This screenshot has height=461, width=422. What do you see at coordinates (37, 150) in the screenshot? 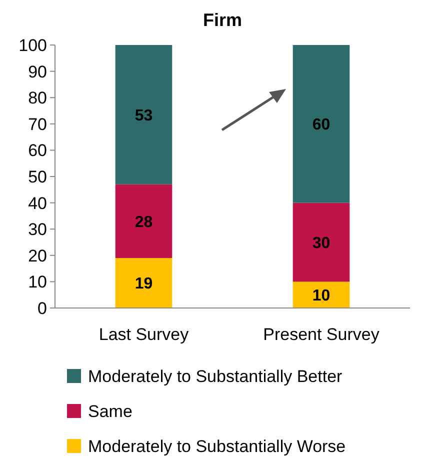
I see `y-tick-label: 60` at bounding box center [37, 150].